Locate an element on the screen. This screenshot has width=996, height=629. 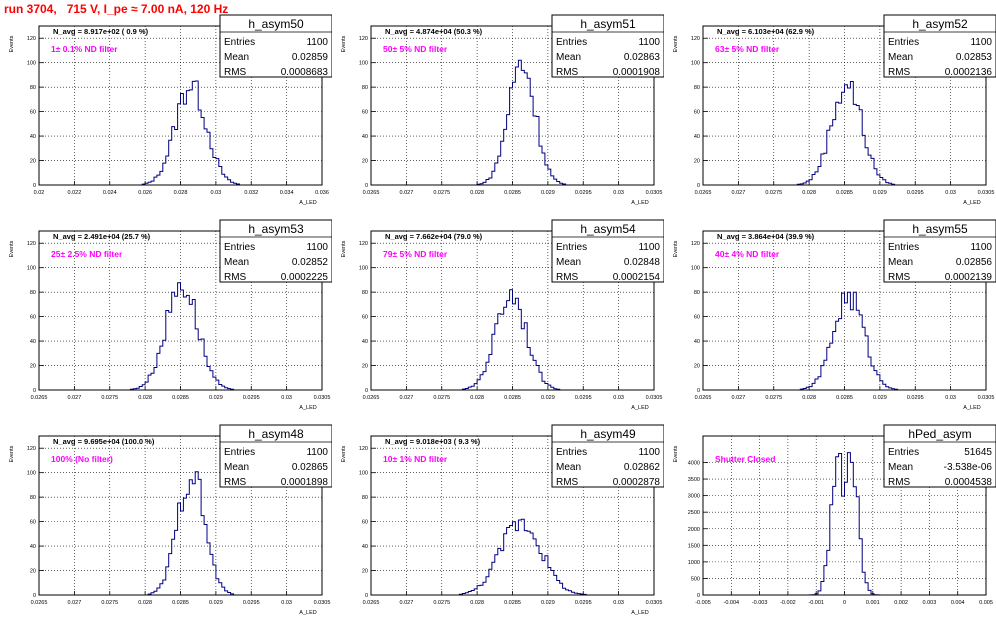
stats-value: 0.0002136 is located at coordinates (969, 72).